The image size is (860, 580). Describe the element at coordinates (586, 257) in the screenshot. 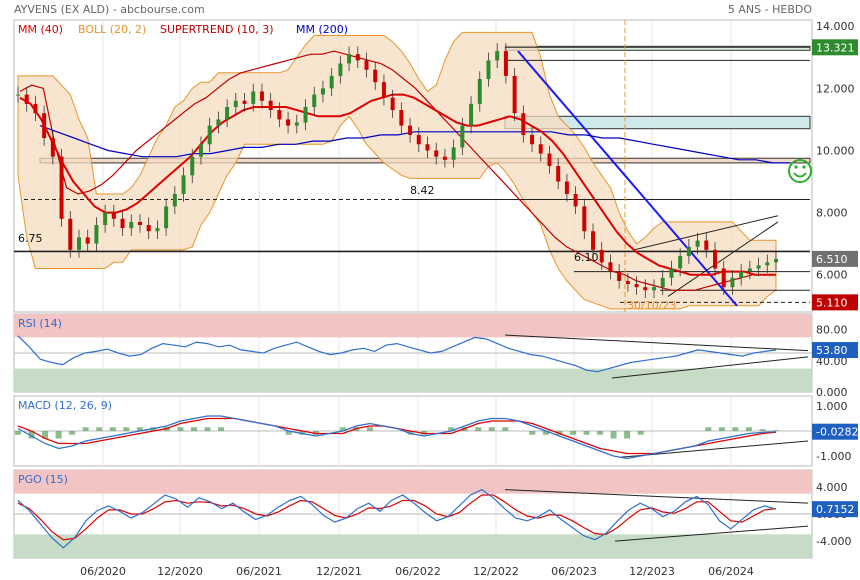

I see `annotation-610: 6.10` at that location.